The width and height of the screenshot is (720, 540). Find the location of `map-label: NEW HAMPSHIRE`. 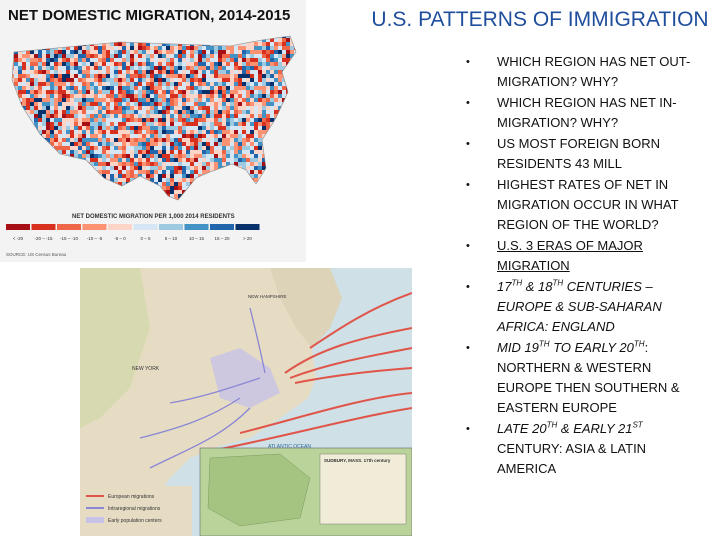

map-label: NEW HAMPSHIRE is located at coordinates (267, 296).